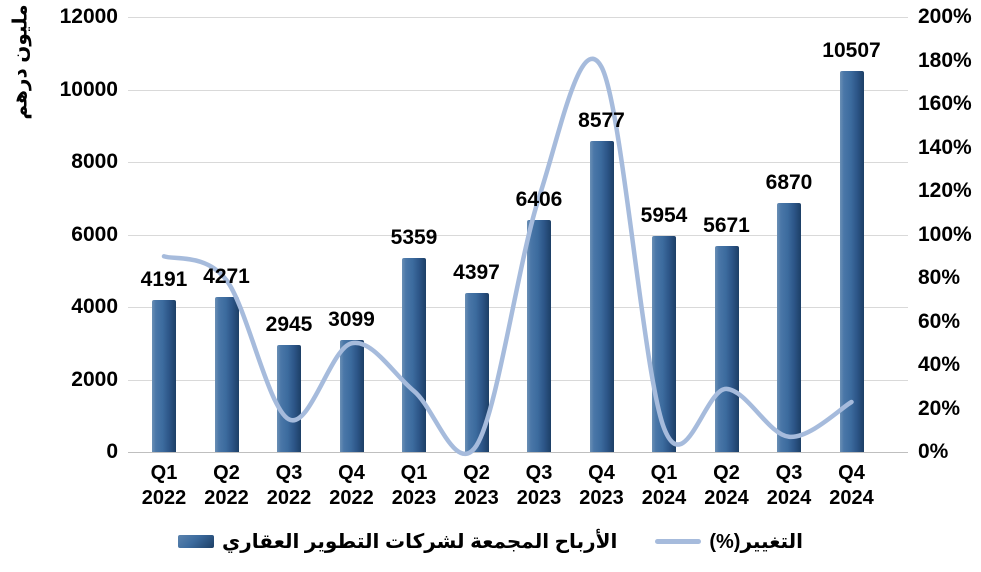  Describe the element at coordinates (289, 485) in the screenshot. I see `x-axis-category-label: Q3 2022` at that location.